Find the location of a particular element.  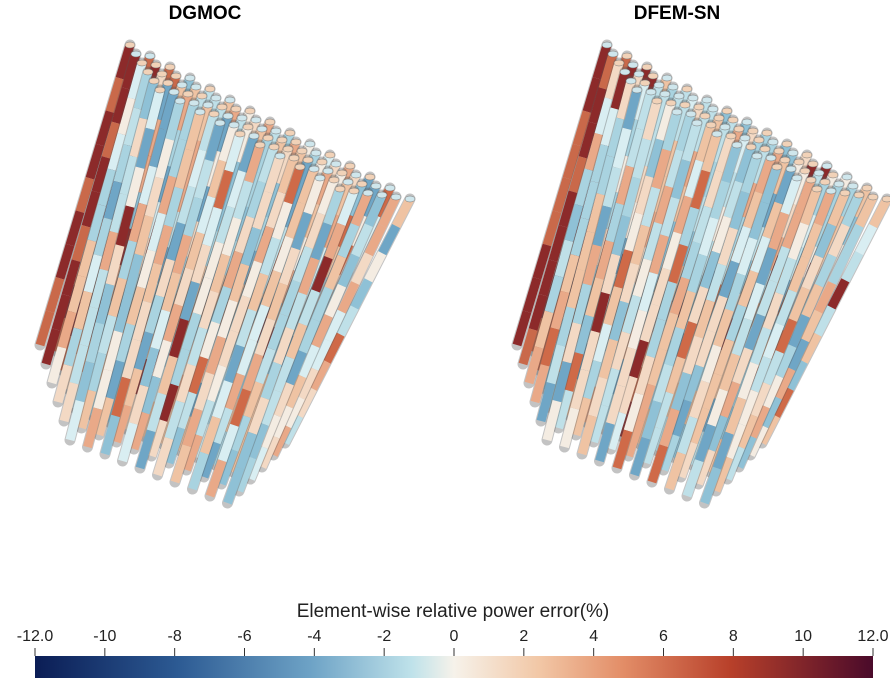

panel-title: DGMOC is located at coordinates (205, 13).